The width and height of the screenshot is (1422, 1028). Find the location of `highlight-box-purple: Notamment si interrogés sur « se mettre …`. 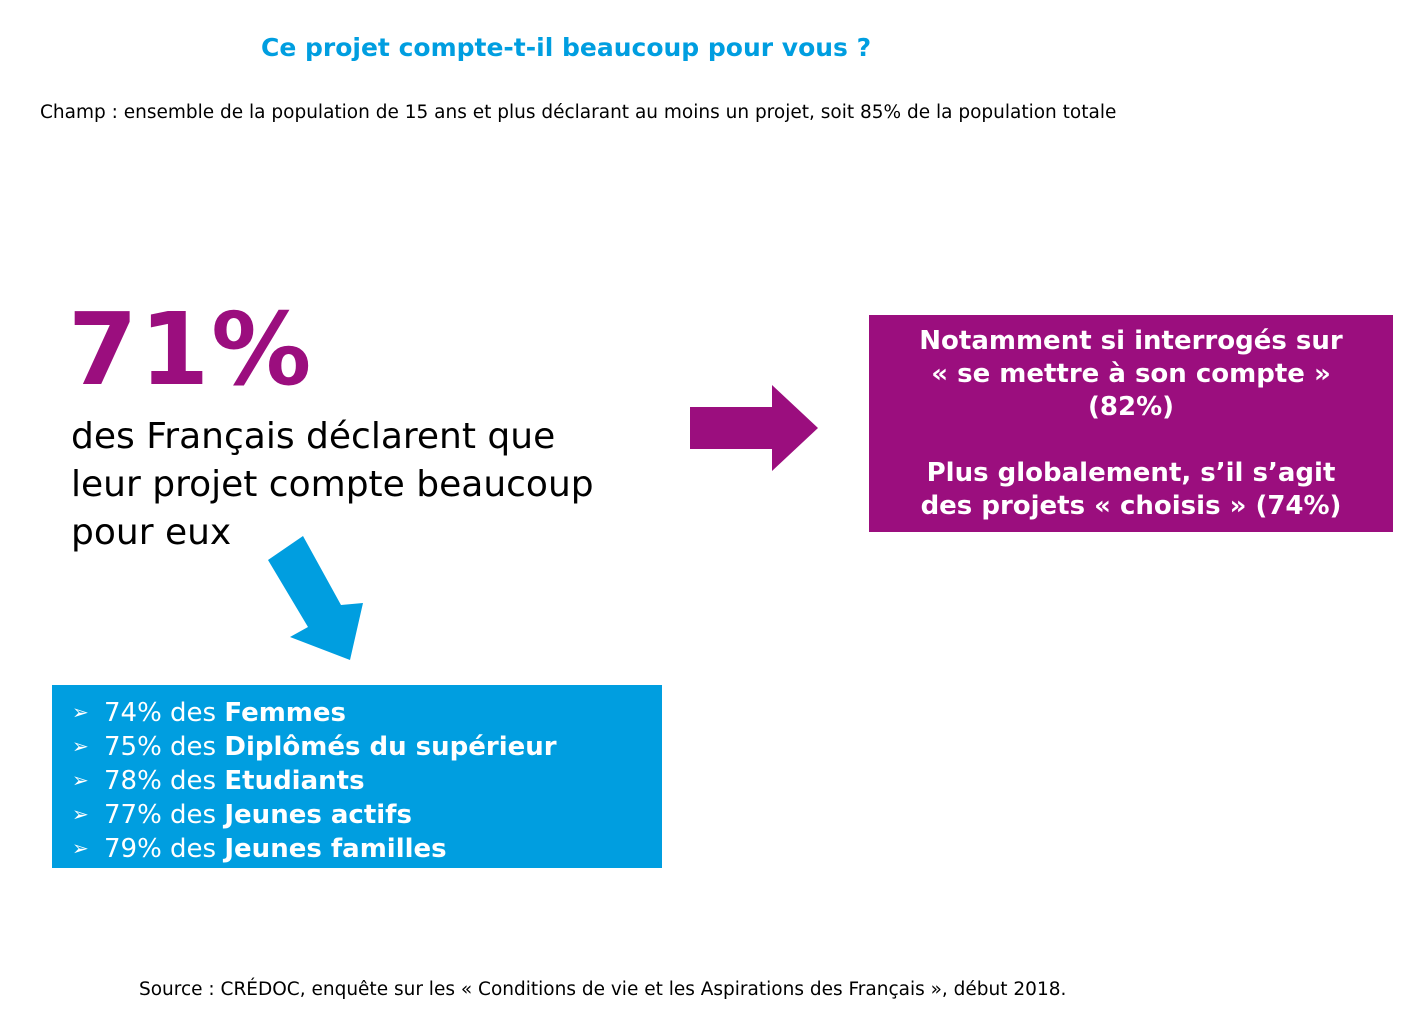

highlight-box-purple: Notamment si interrogés sur « se mettre … is located at coordinates (1131, 423).